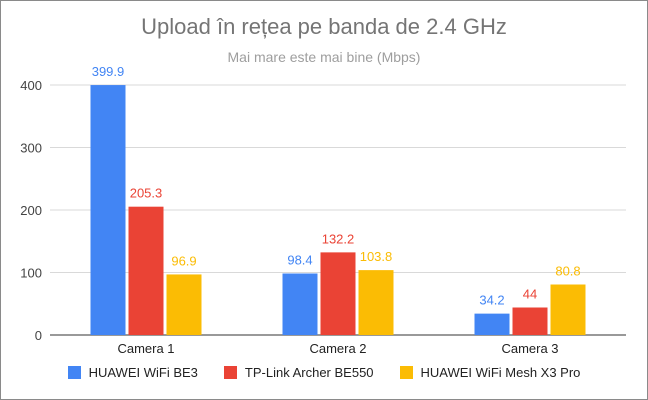 The height and width of the screenshot is (400, 648). What do you see at coordinates (337, 348) in the screenshot?
I see `x-tick-label: Camera 2` at bounding box center [337, 348].